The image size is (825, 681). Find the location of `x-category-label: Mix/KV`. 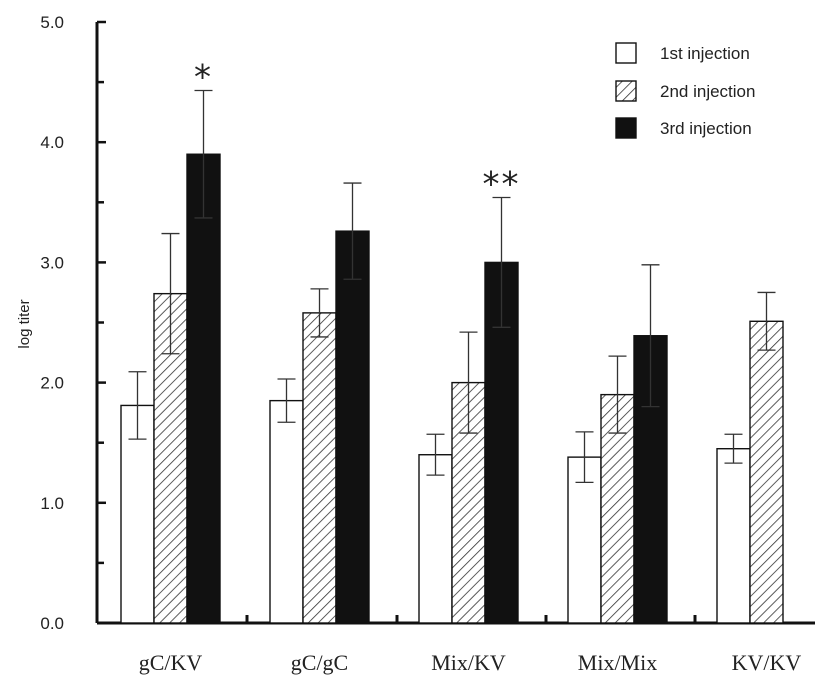

x-category-label: Mix/KV is located at coordinates (468, 662).